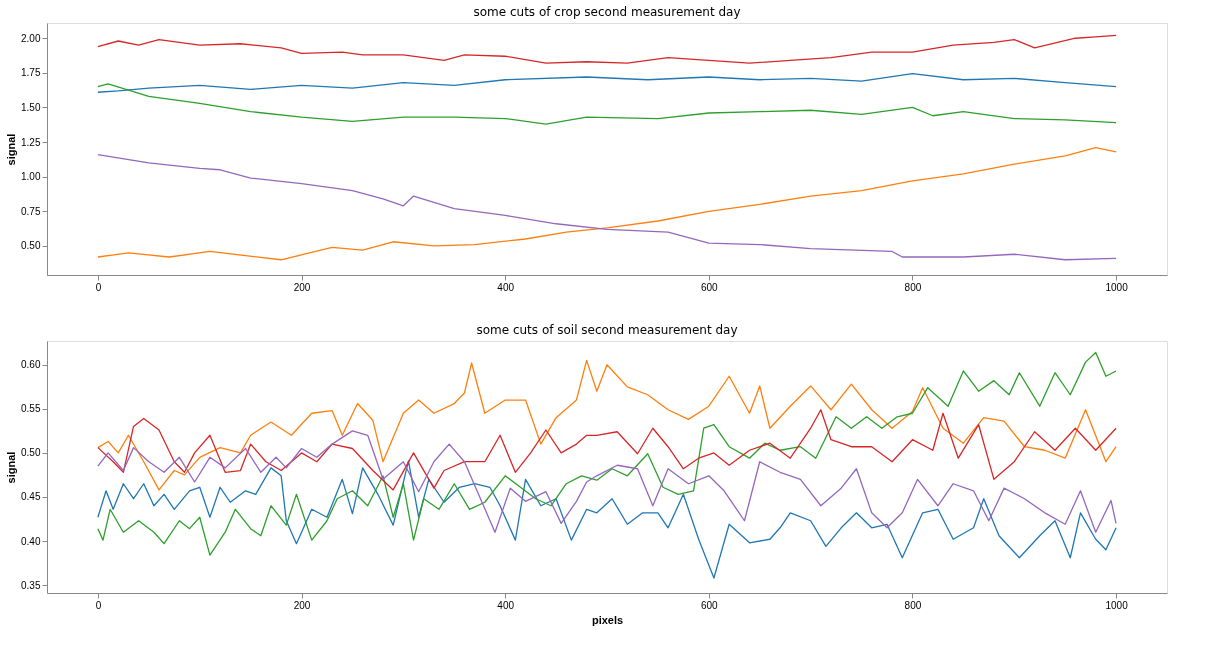 This screenshot has height=648, width=1214. I want to click on chart-title: some cuts of soil second measurement day, so click(607, 330).